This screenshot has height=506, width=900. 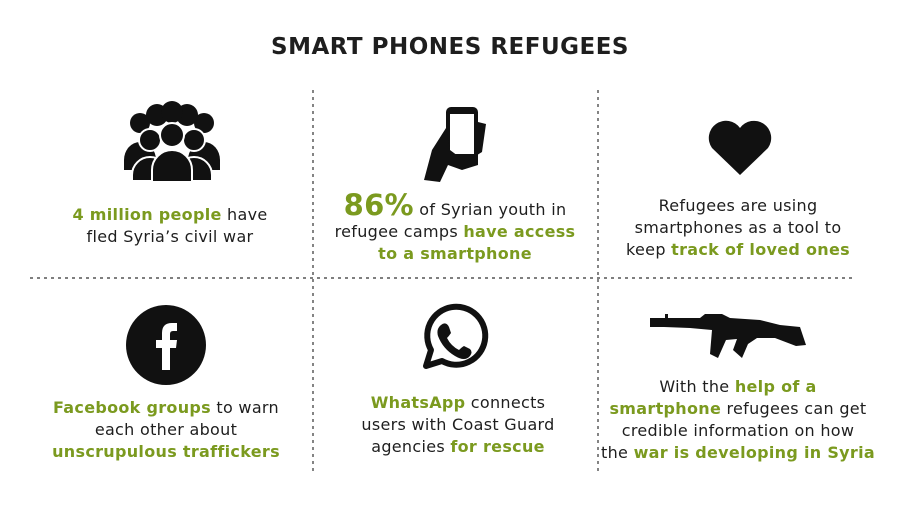 I want to click on text-line: keep track of loved ones, so click(x=738, y=250).